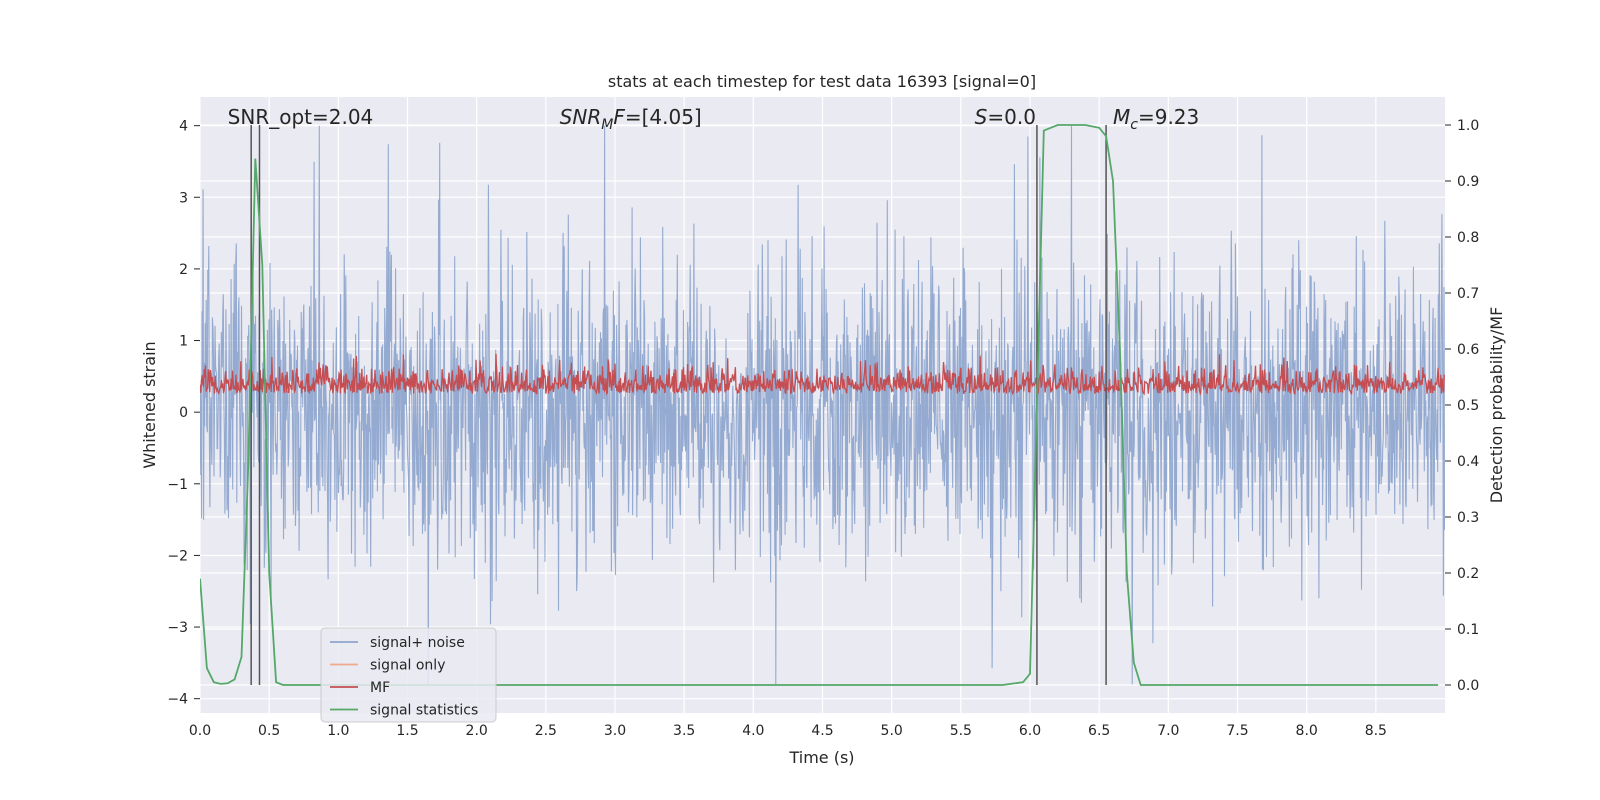 This screenshot has width=1600, height=800. Describe the element at coordinates (714, 119) in the screenshot. I see `annotations: SNR_opt=2.04 SNRMF=[4.05] S=0.0 Mc=9.23` at that location.